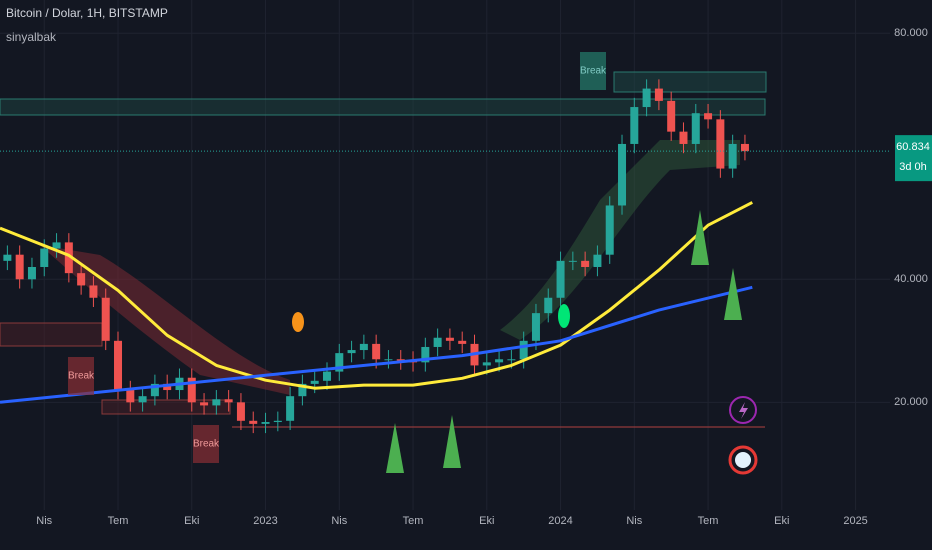  Describe the element at coordinates (265, 521) in the screenshot. I see `x-tick-label: 2023` at that location.